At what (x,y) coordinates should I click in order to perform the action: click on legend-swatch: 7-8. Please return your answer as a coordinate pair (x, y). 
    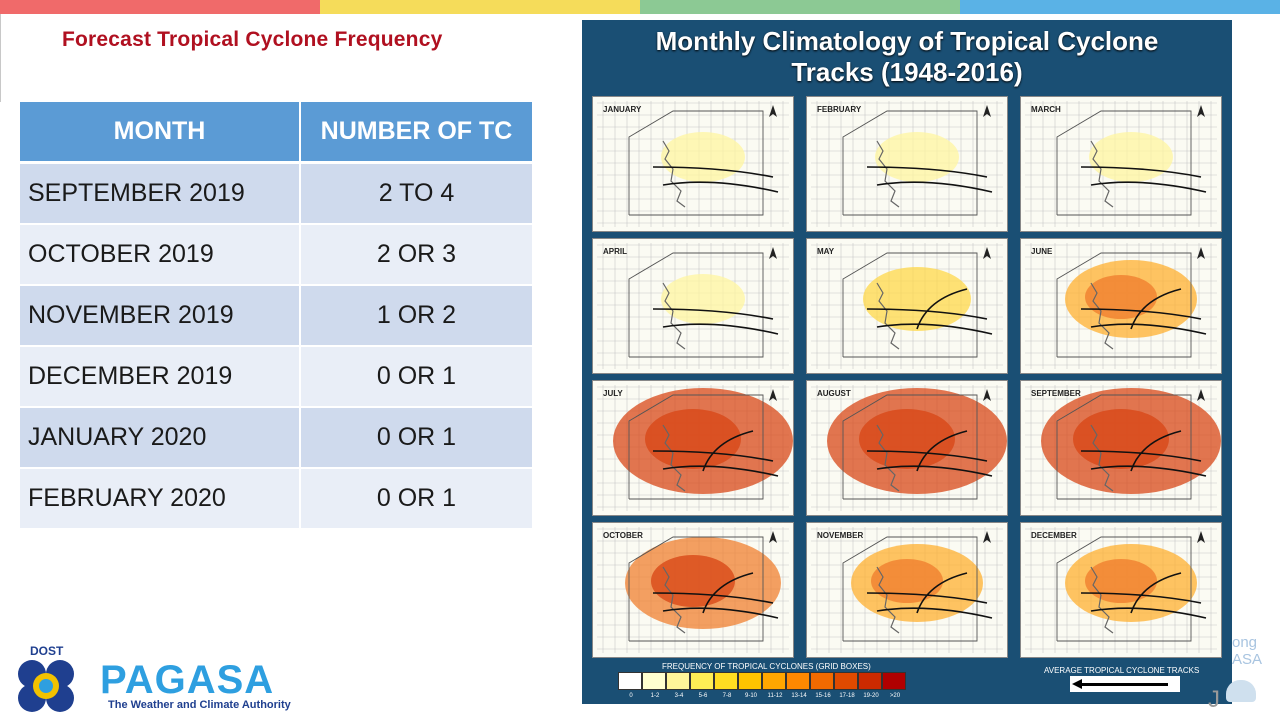
    Looking at the image, I should click on (726, 685).